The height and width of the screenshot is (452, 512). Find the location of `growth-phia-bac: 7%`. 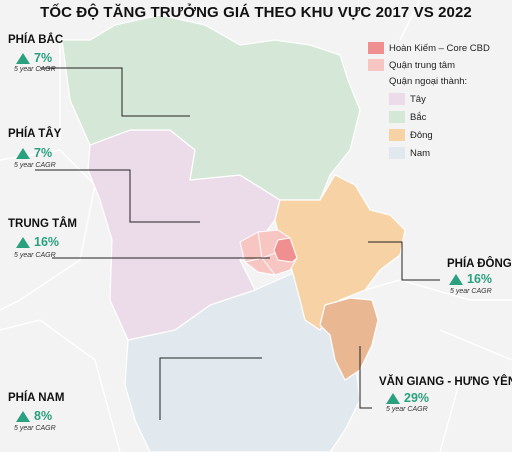

growth-phia-bac: 7% is located at coordinates (34, 58).